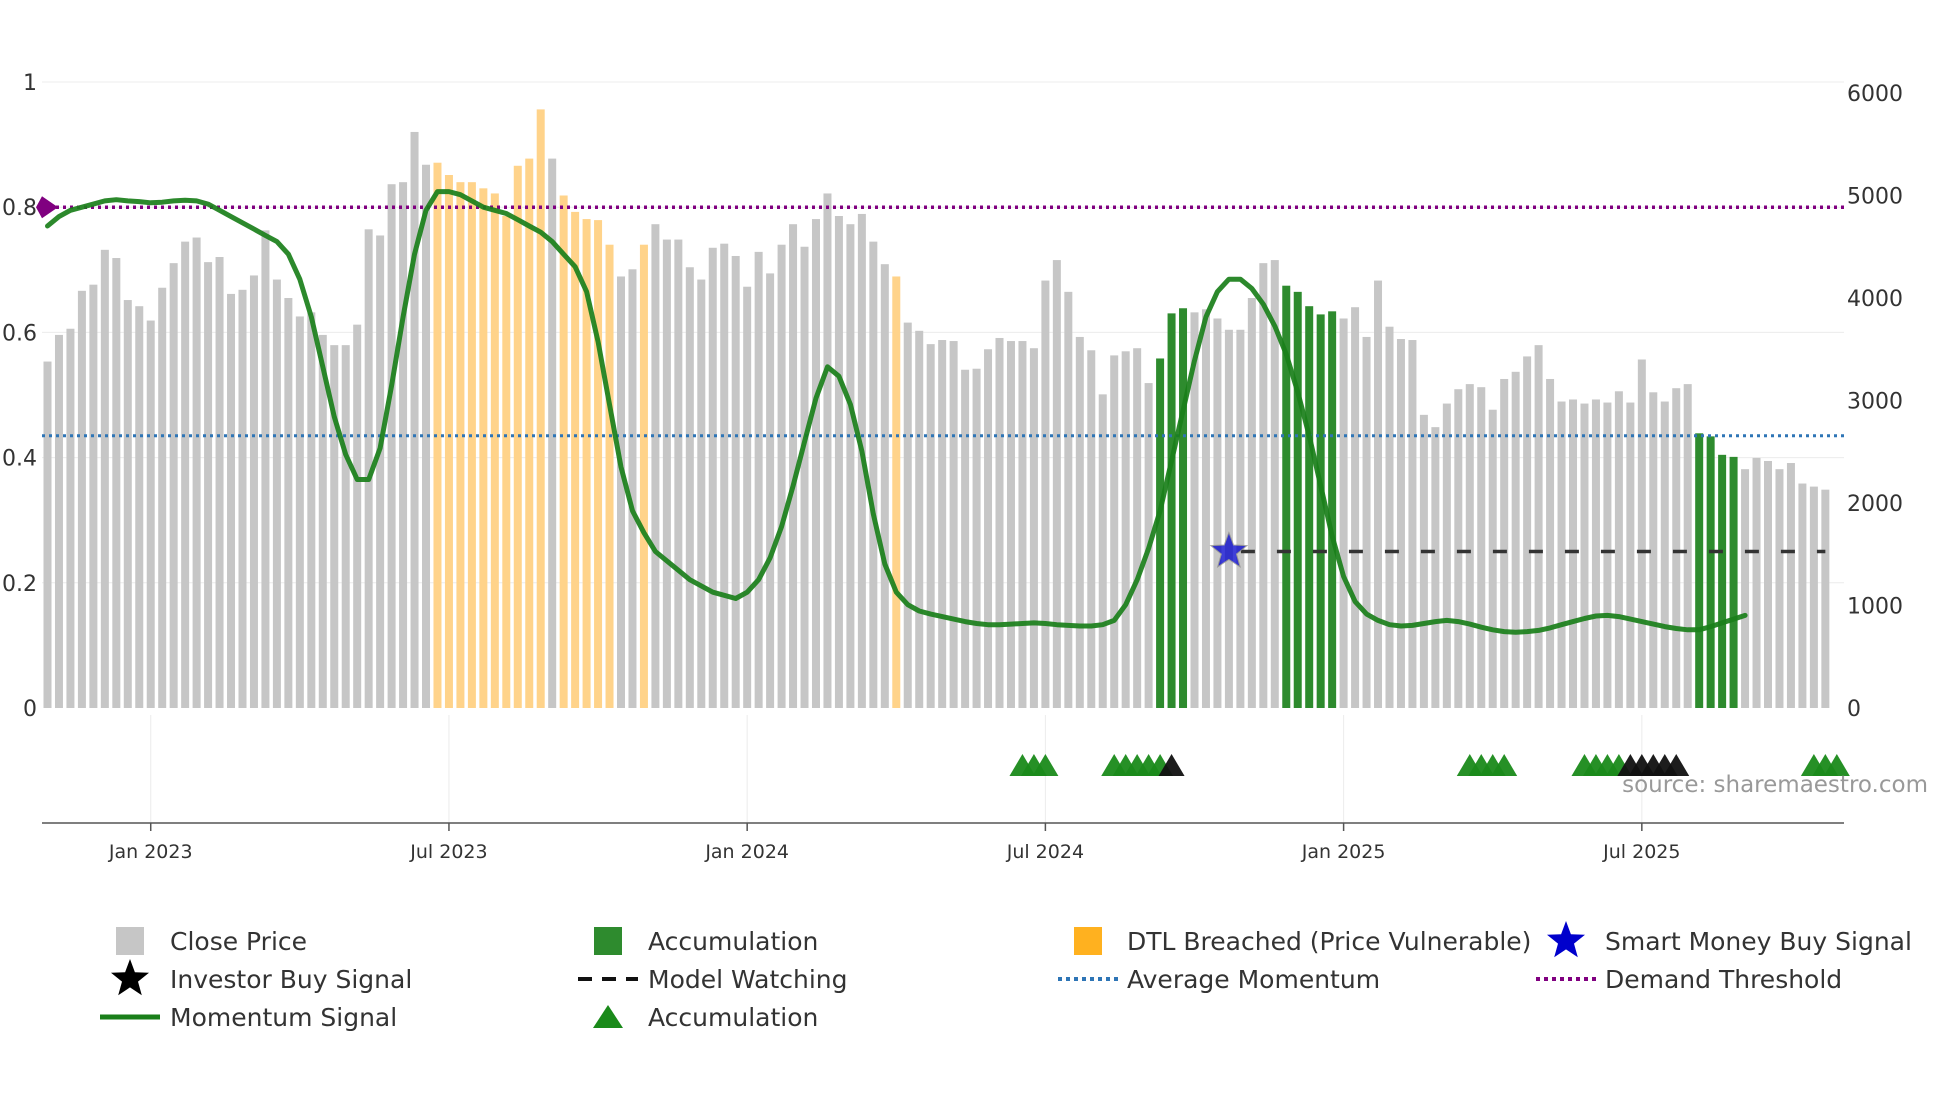 This screenshot has height=1102, width=1960. I want to click on legend-label: Smart Money Buy Signal, so click(1758, 941).